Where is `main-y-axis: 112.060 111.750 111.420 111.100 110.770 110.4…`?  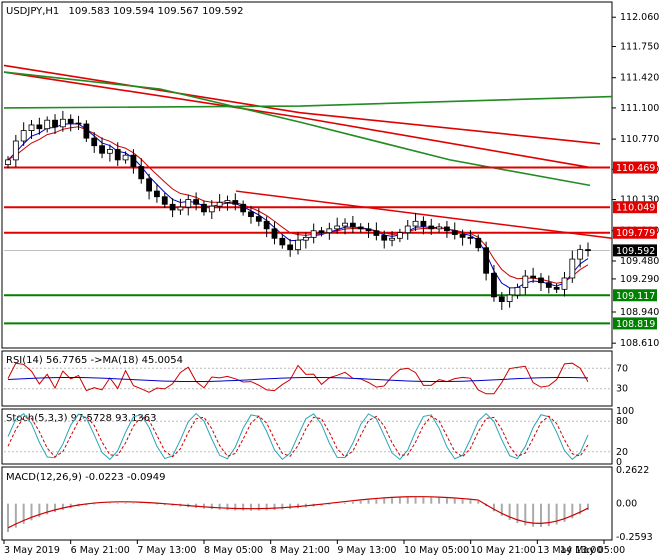 main-y-axis: 112.060 111.750 111.420 111.100 110.770 110.4… is located at coordinates (635, 180).